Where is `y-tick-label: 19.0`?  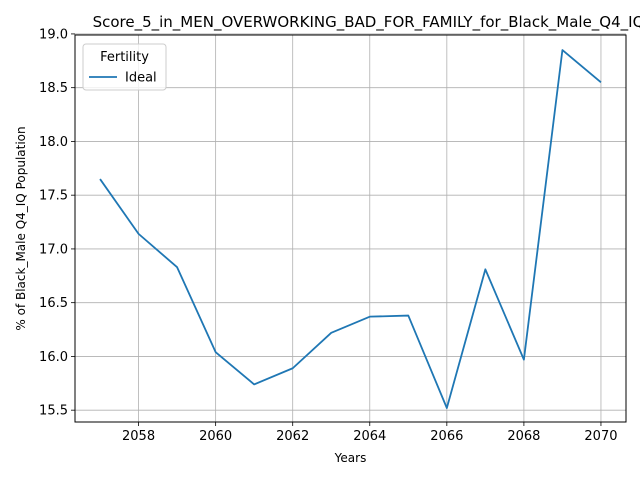 y-tick-label: 19.0 is located at coordinates (53, 34).